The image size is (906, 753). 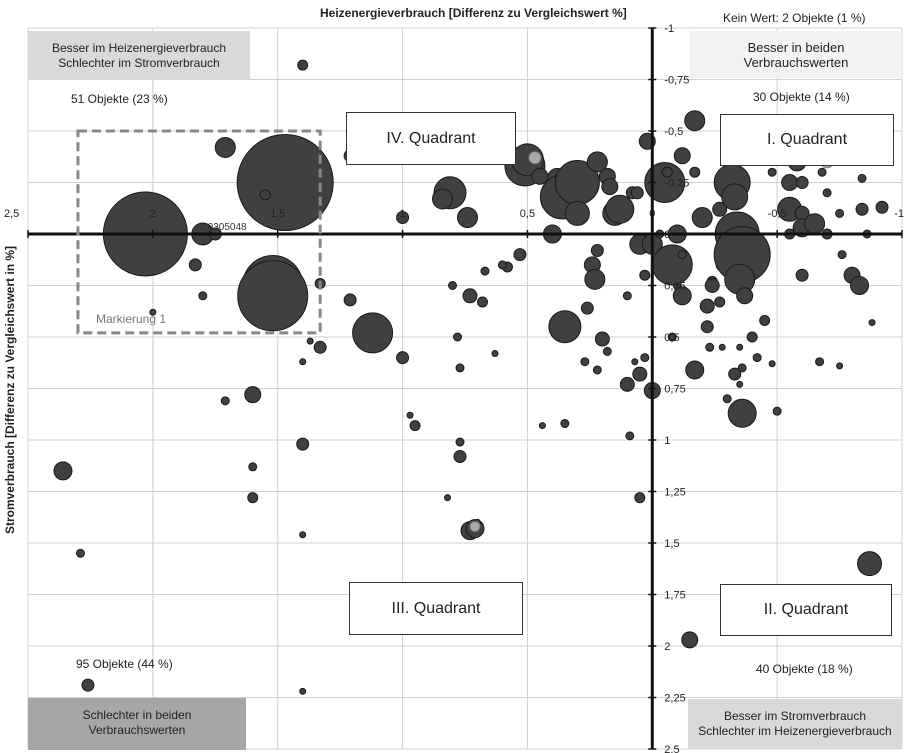 What do you see at coordinates (403, 214) in the screenshot?
I see `x-tick-label: 1` at bounding box center [403, 214].